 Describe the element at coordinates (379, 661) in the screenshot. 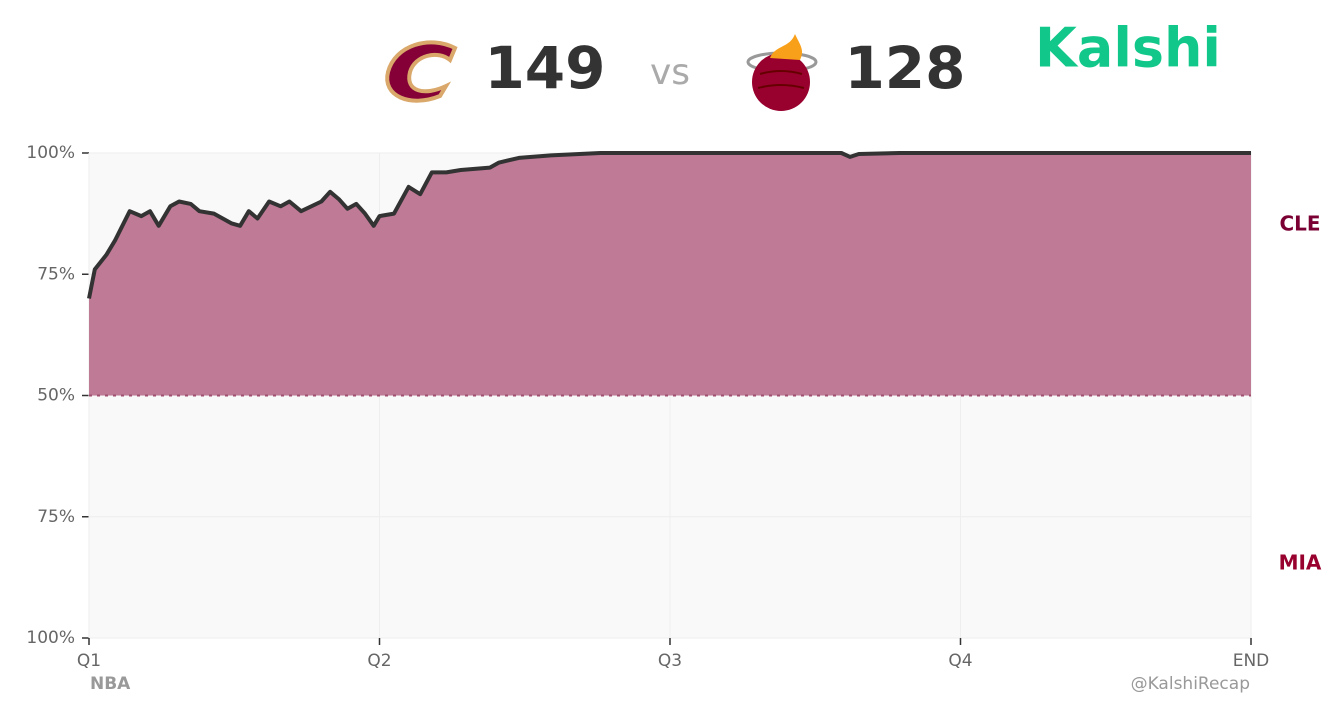

I see `x-tick-label: Q2` at that location.